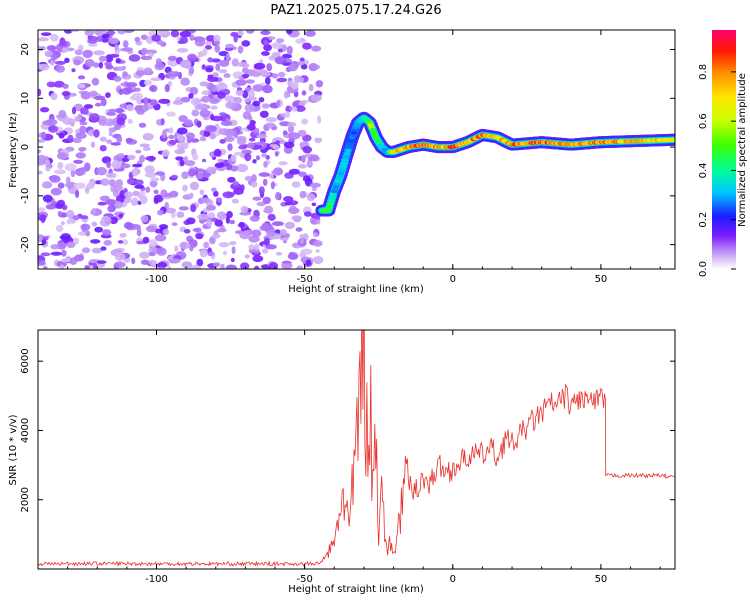 This screenshot has height=600, width=750. Describe the element at coordinates (703, 220) in the screenshot. I see `colorbar-tick-label: 0.2` at that location.